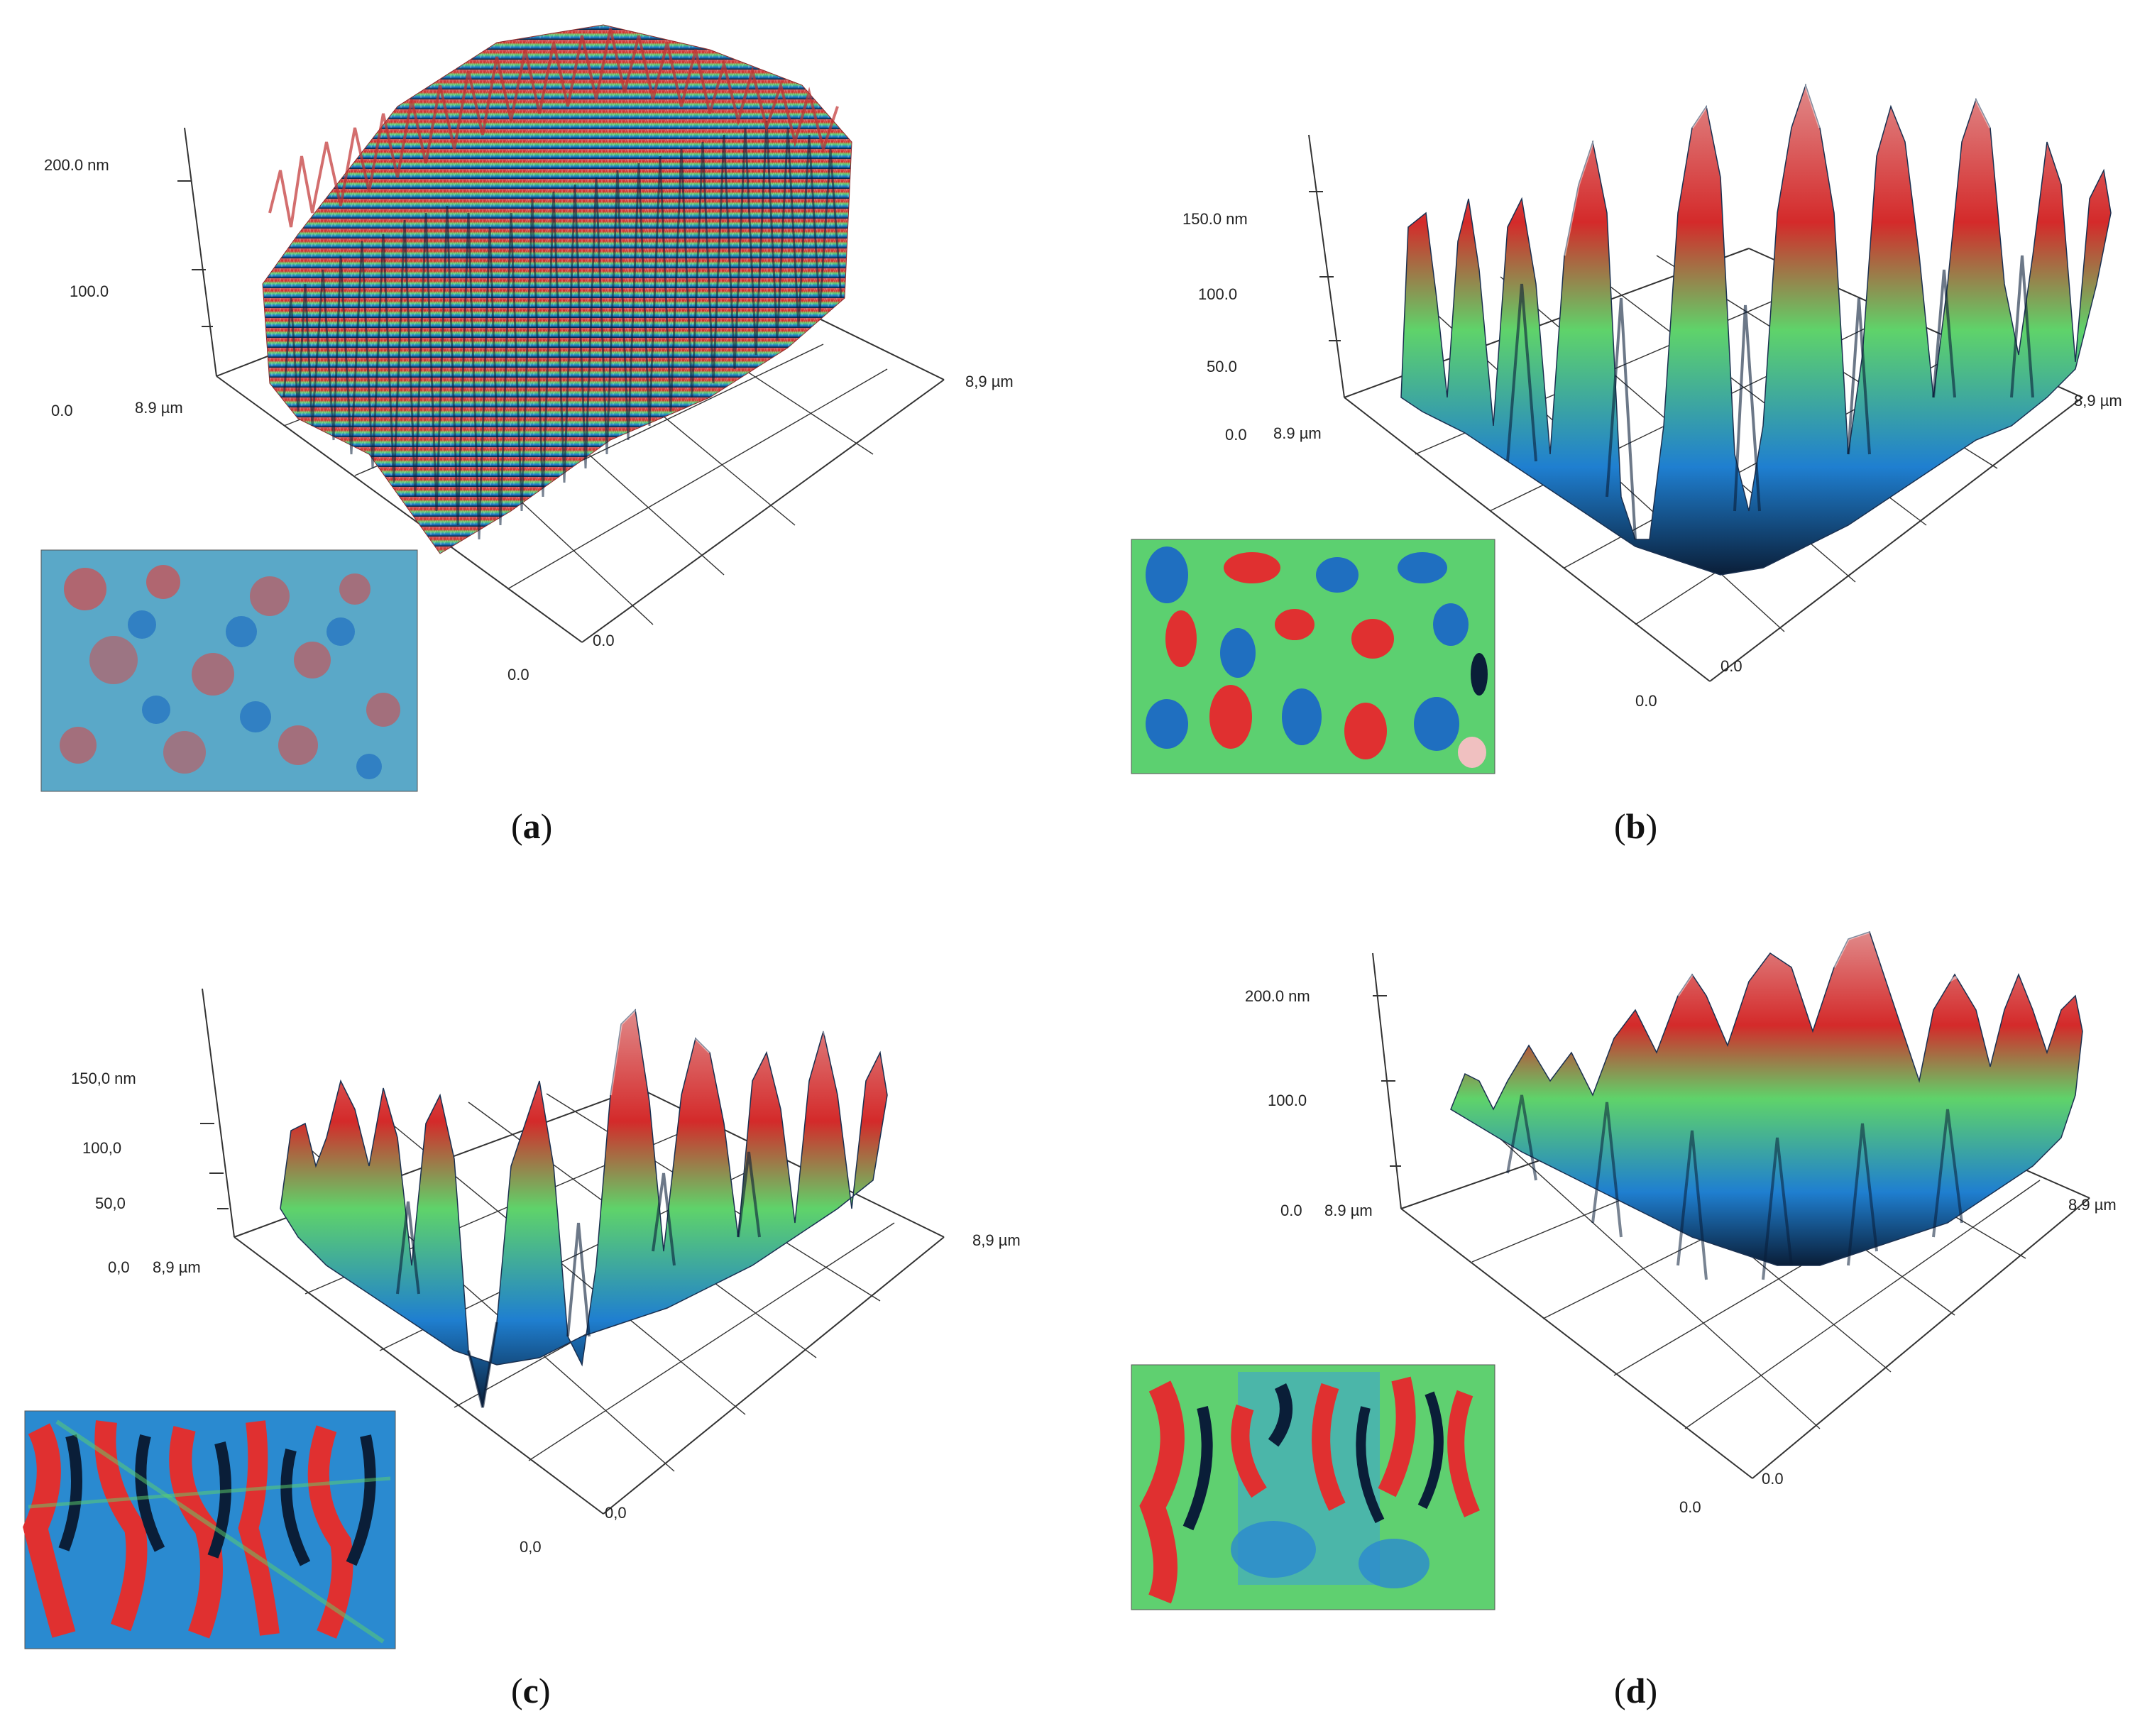 This screenshot has height=1736, width=2135. Describe the element at coordinates (229, 670) in the screenshot. I see `inset-map-a` at that location.